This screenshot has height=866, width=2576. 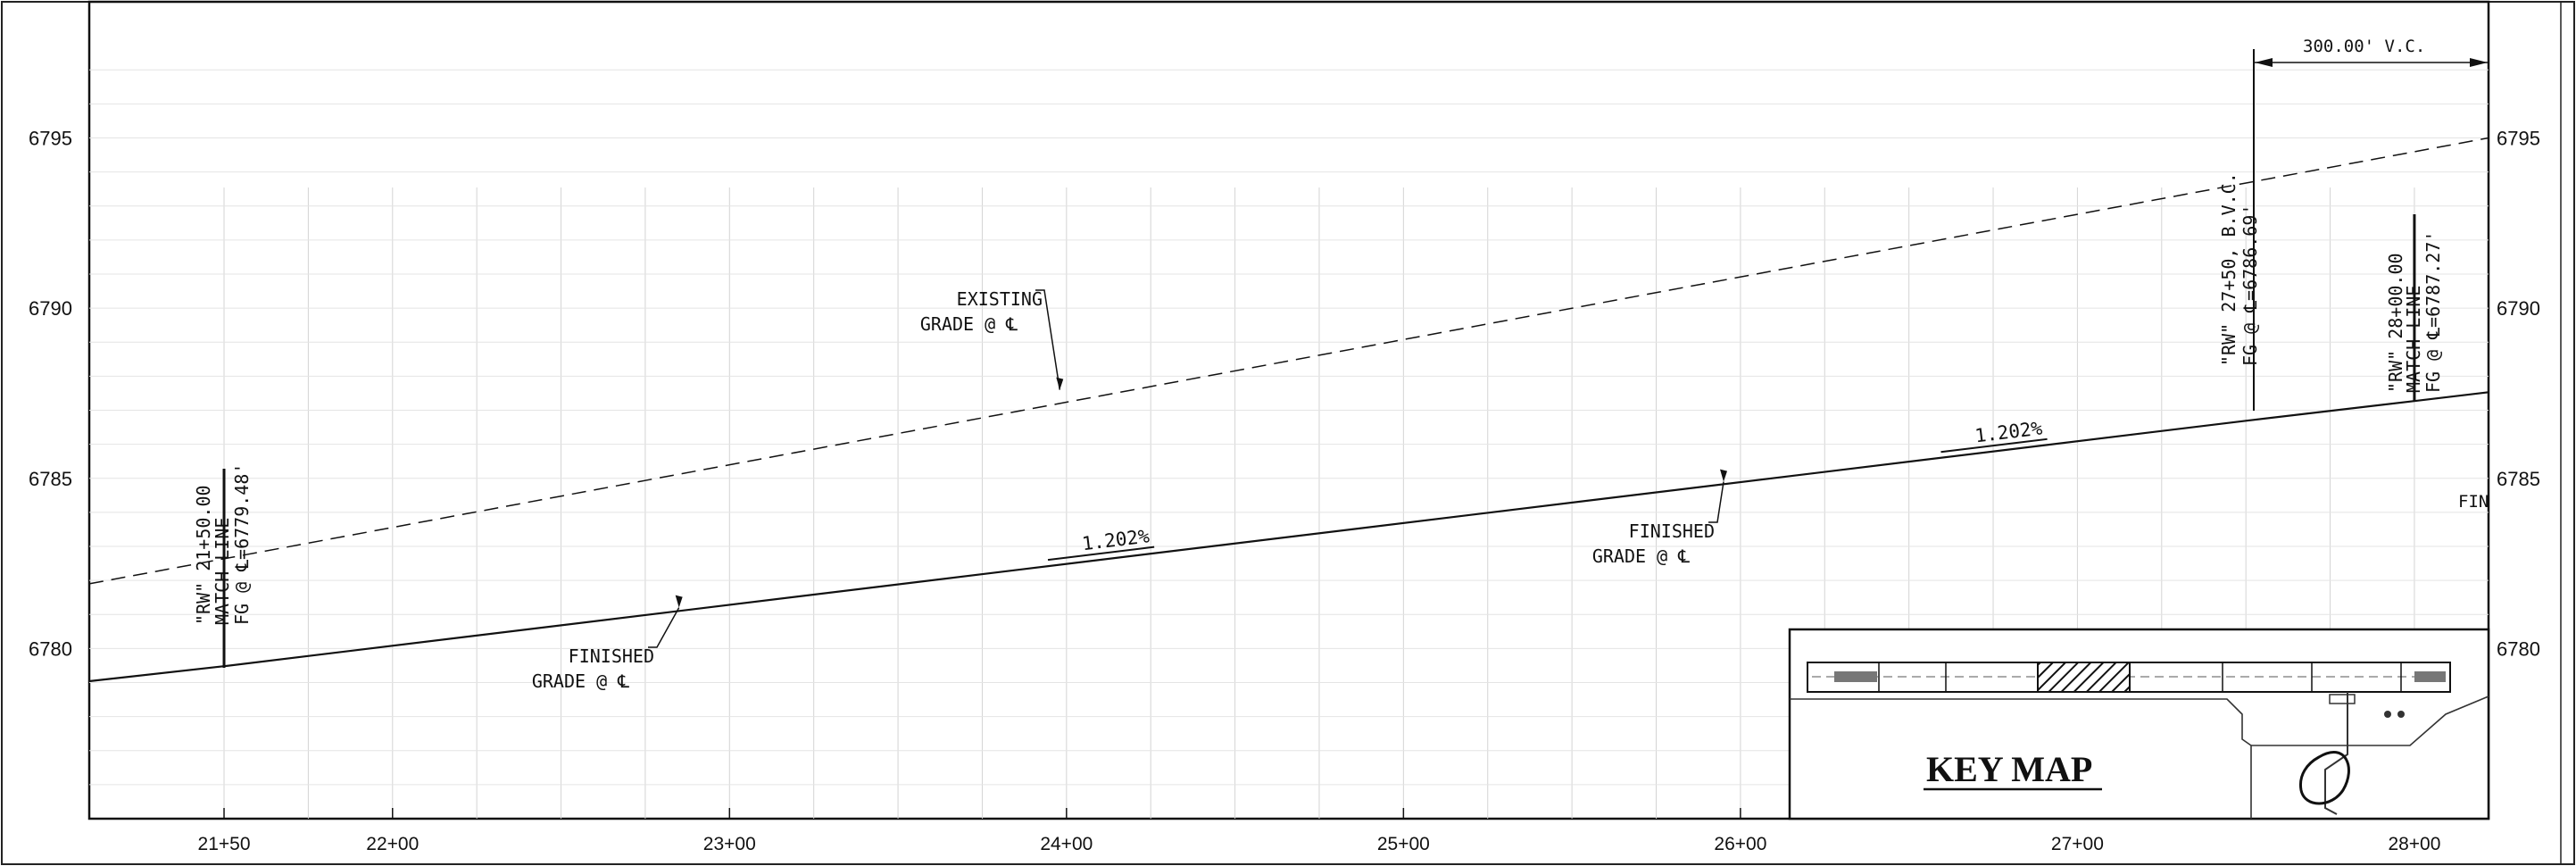 What do you see at coordinates (50, 395) in the screenshot?
I see `elevation-axis-left: 6780 6785 6790 6795` at bounding box center [50, 395].